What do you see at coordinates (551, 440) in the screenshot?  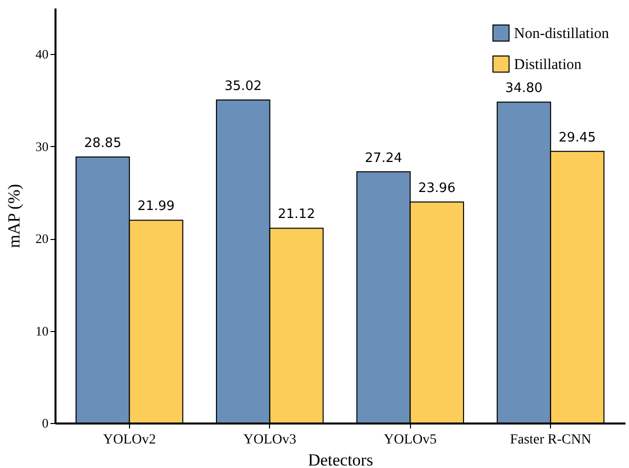 I see `x-tick-label: Faster R-CNN` at bounding box center [551, 440].